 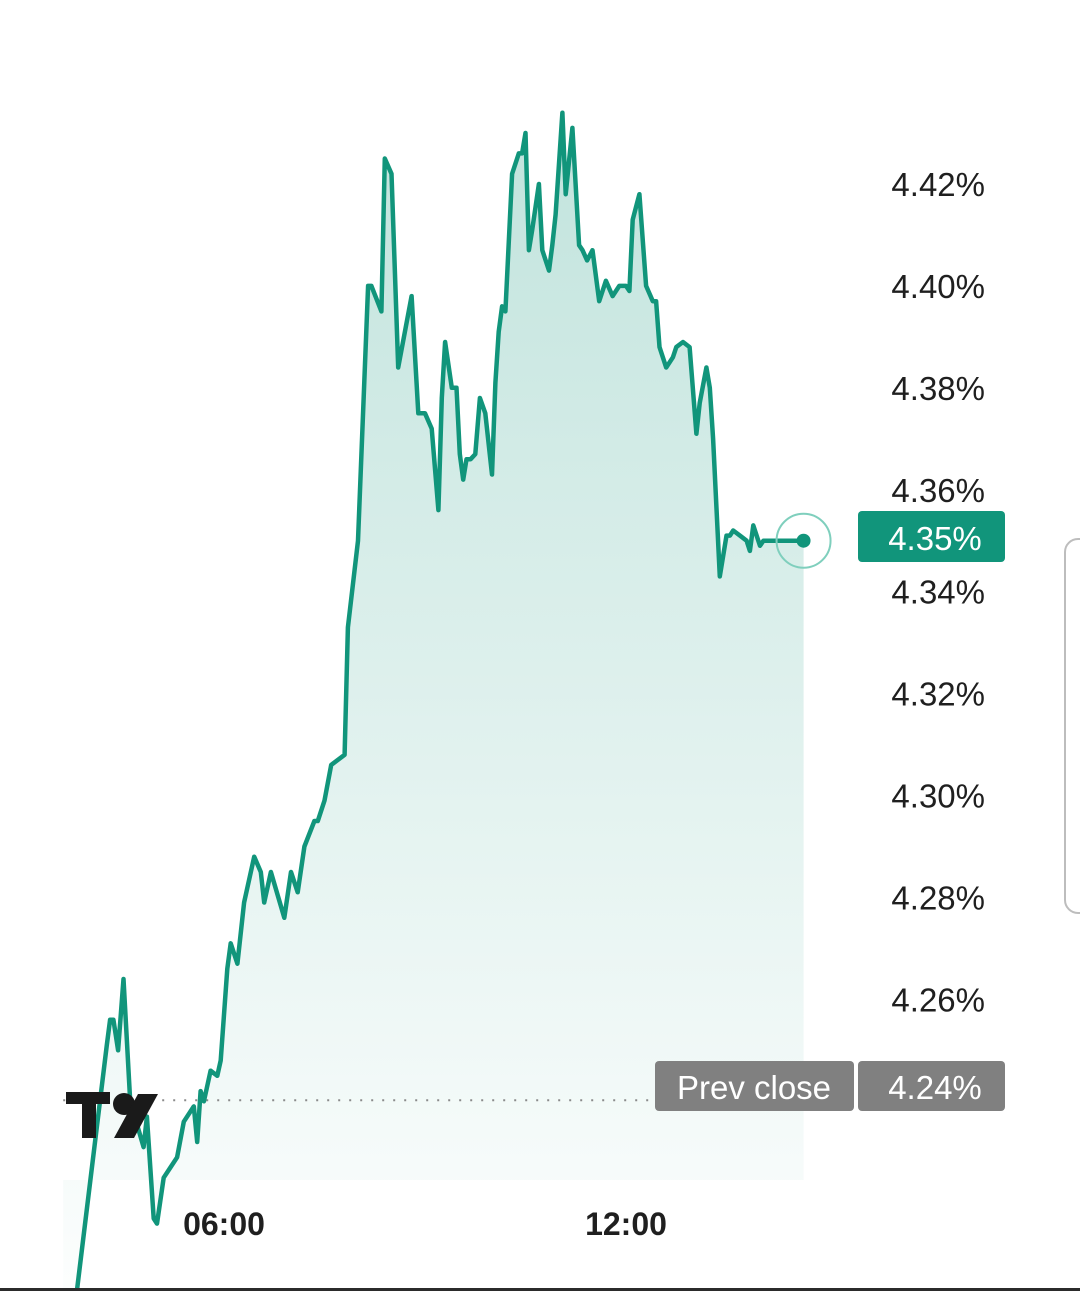 What do you see at coordinates (935, 1087) in the screenshot?
I see `prev-close-value-text: 4.24%` at bounding box center [935, 1087].